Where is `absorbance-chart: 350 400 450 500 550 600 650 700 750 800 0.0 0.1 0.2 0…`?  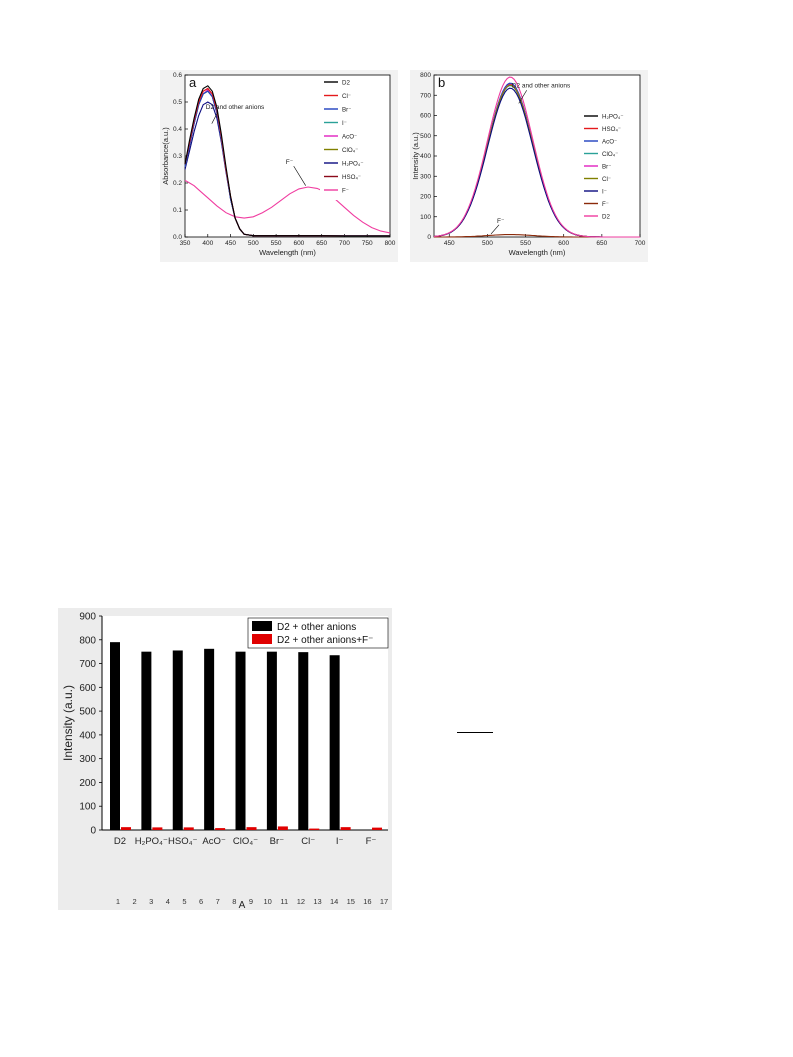 absorbance-chart: 350 400 450 500 550 600 650 700 750 800 0.0 0.1 0.2 0… is located at coordinates (278, 164).